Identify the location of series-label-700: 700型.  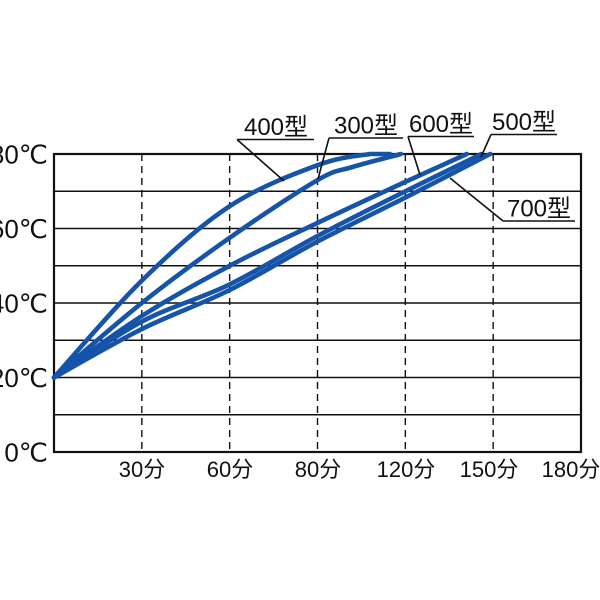
(539, 209).